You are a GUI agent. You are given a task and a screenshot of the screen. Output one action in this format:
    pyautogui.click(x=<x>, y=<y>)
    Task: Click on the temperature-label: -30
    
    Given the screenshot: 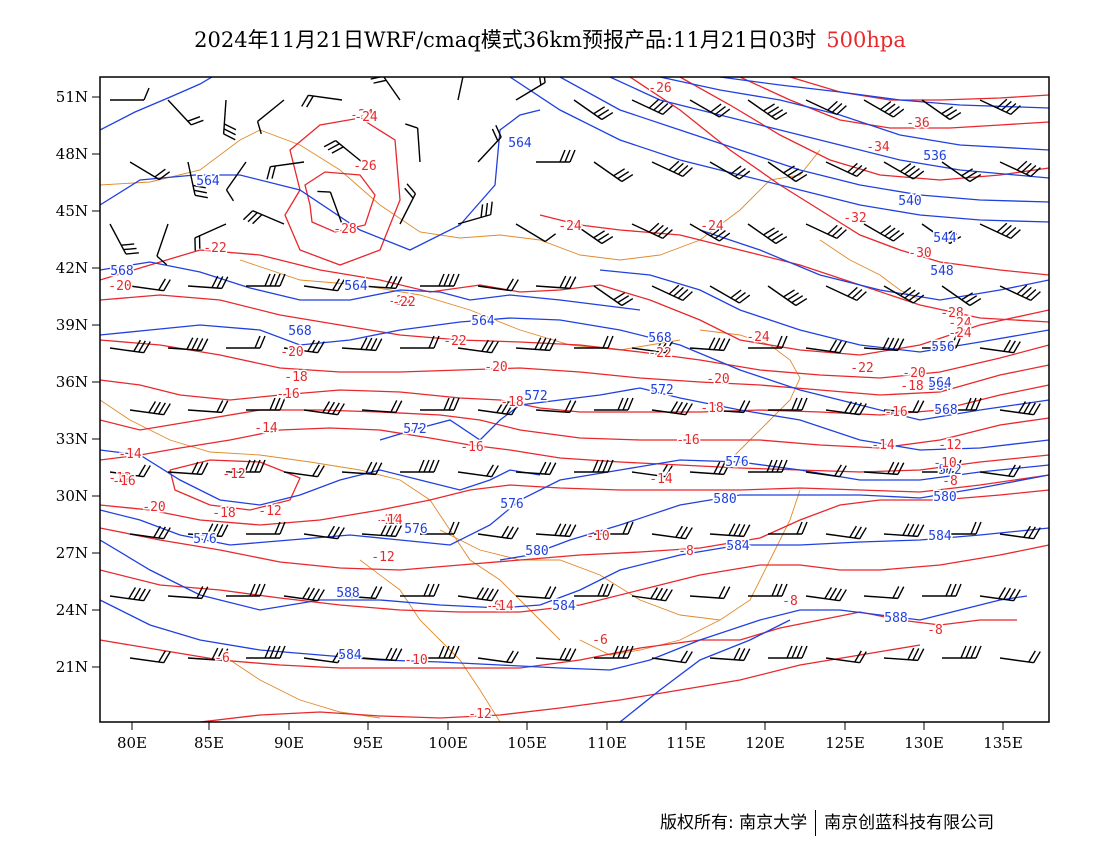 What is the action you would take?
    pyautogui.click(x=919, y=253)
    